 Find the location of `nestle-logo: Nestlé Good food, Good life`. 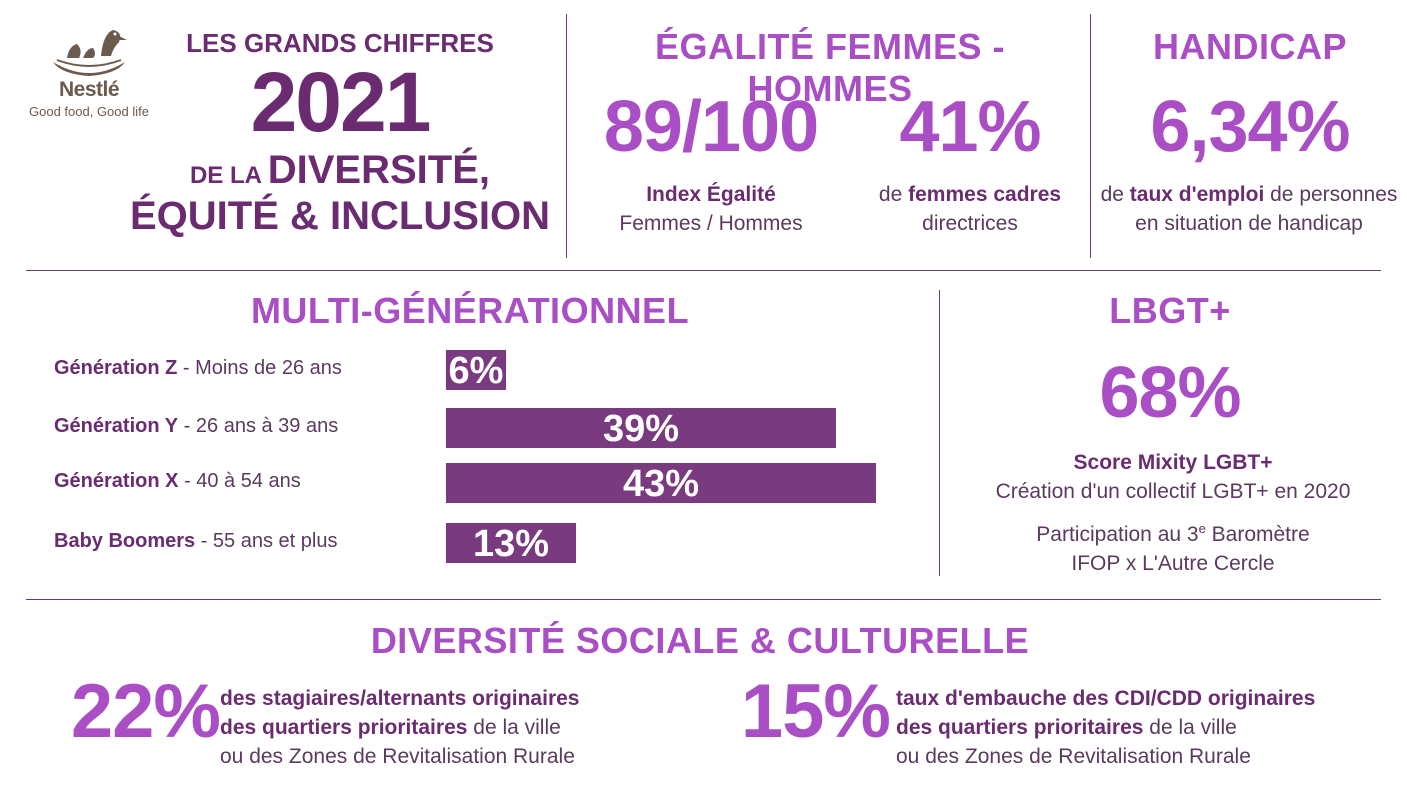

nestle-logo: Nestlé Good food, Good life is located at coordinates (89, 70).